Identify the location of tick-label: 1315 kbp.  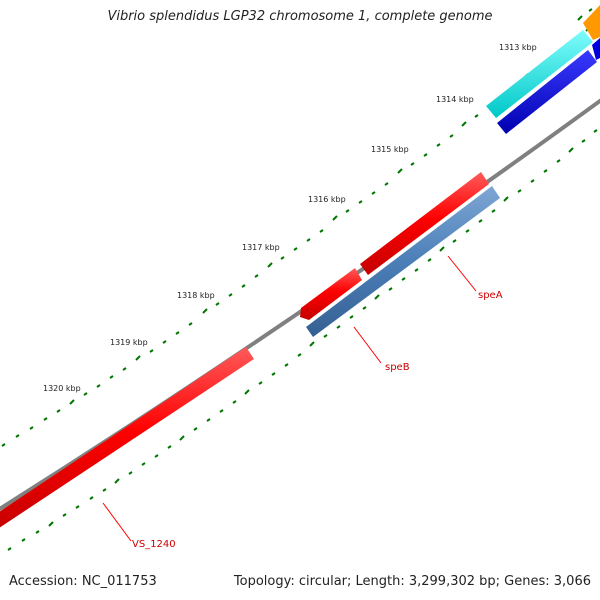
(390, 149).